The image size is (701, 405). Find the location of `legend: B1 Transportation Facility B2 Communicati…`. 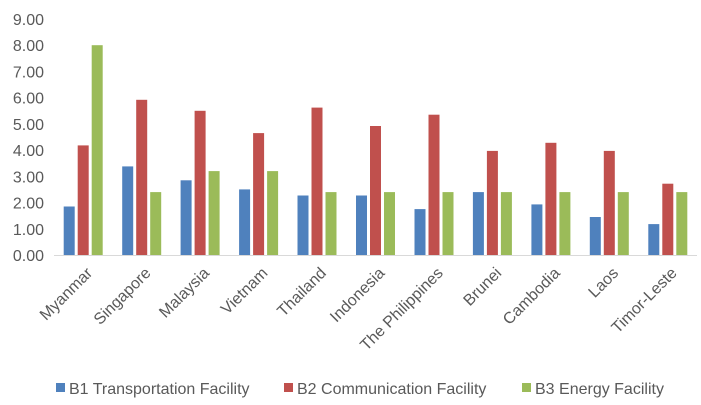

legend: B1 Transportation Facility B2 Communicati… is located at coordinates (360, 389).